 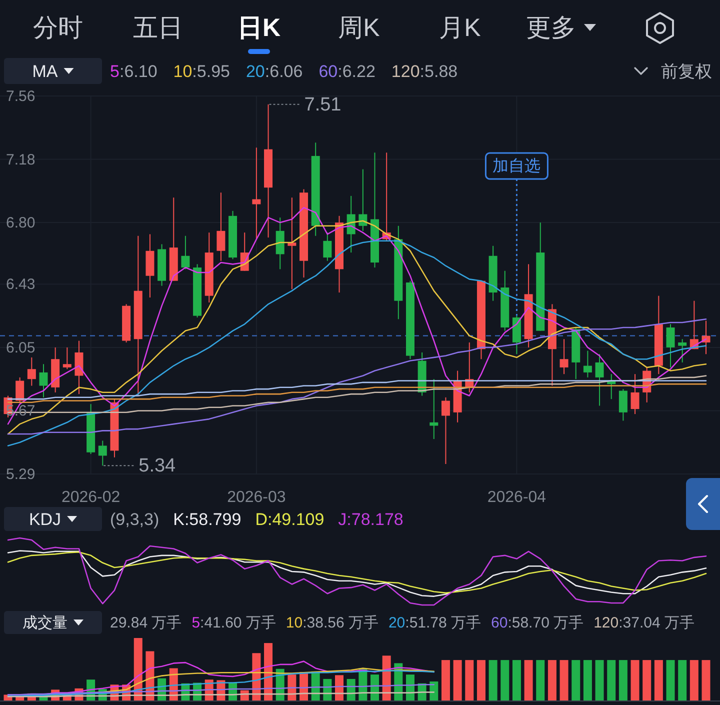 What do you see at coordinates (259, 28) in the screenshot?
I see `text: 日K` at bounding box center [259, 28].